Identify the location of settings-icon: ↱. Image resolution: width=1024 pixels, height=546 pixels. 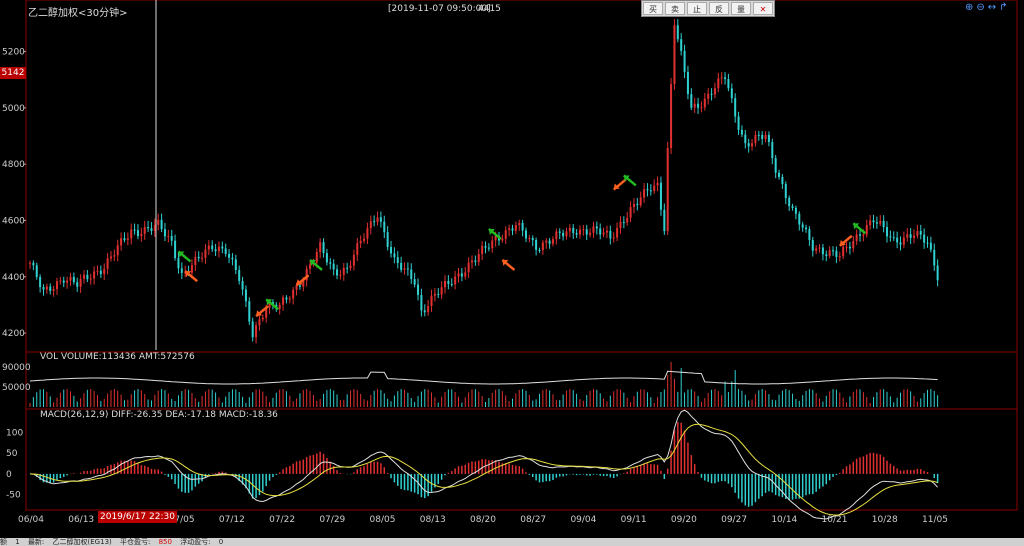
(1003, 7).